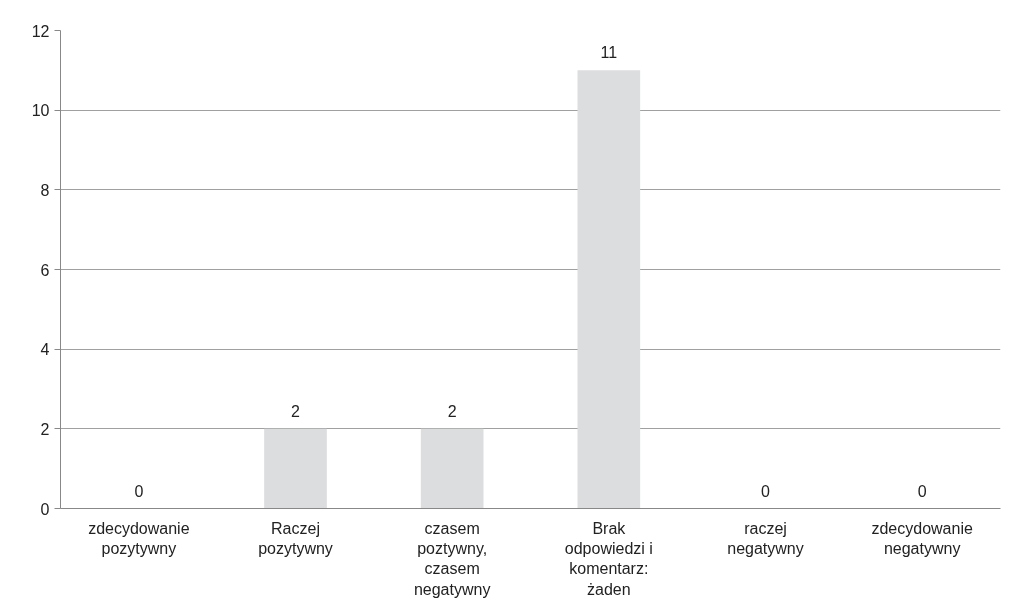 The image size is (1030, 607). I want to click on x-tick-label: Raczej pozytywny, so click(295, 538).